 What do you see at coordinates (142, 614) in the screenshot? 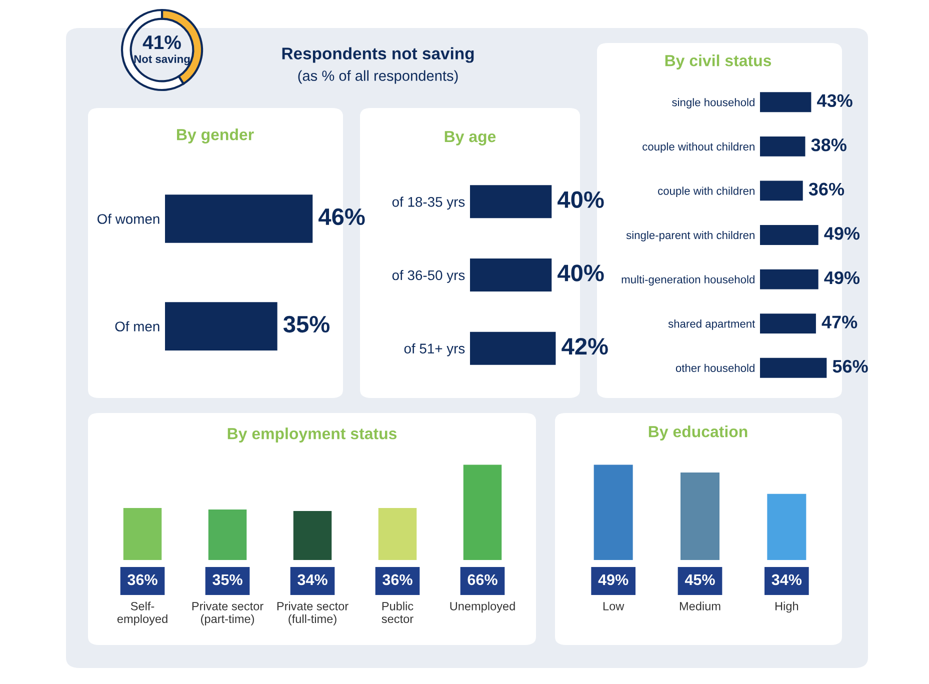
I see `x-tick-label: Self- employed` at bounding box center [142, 614].